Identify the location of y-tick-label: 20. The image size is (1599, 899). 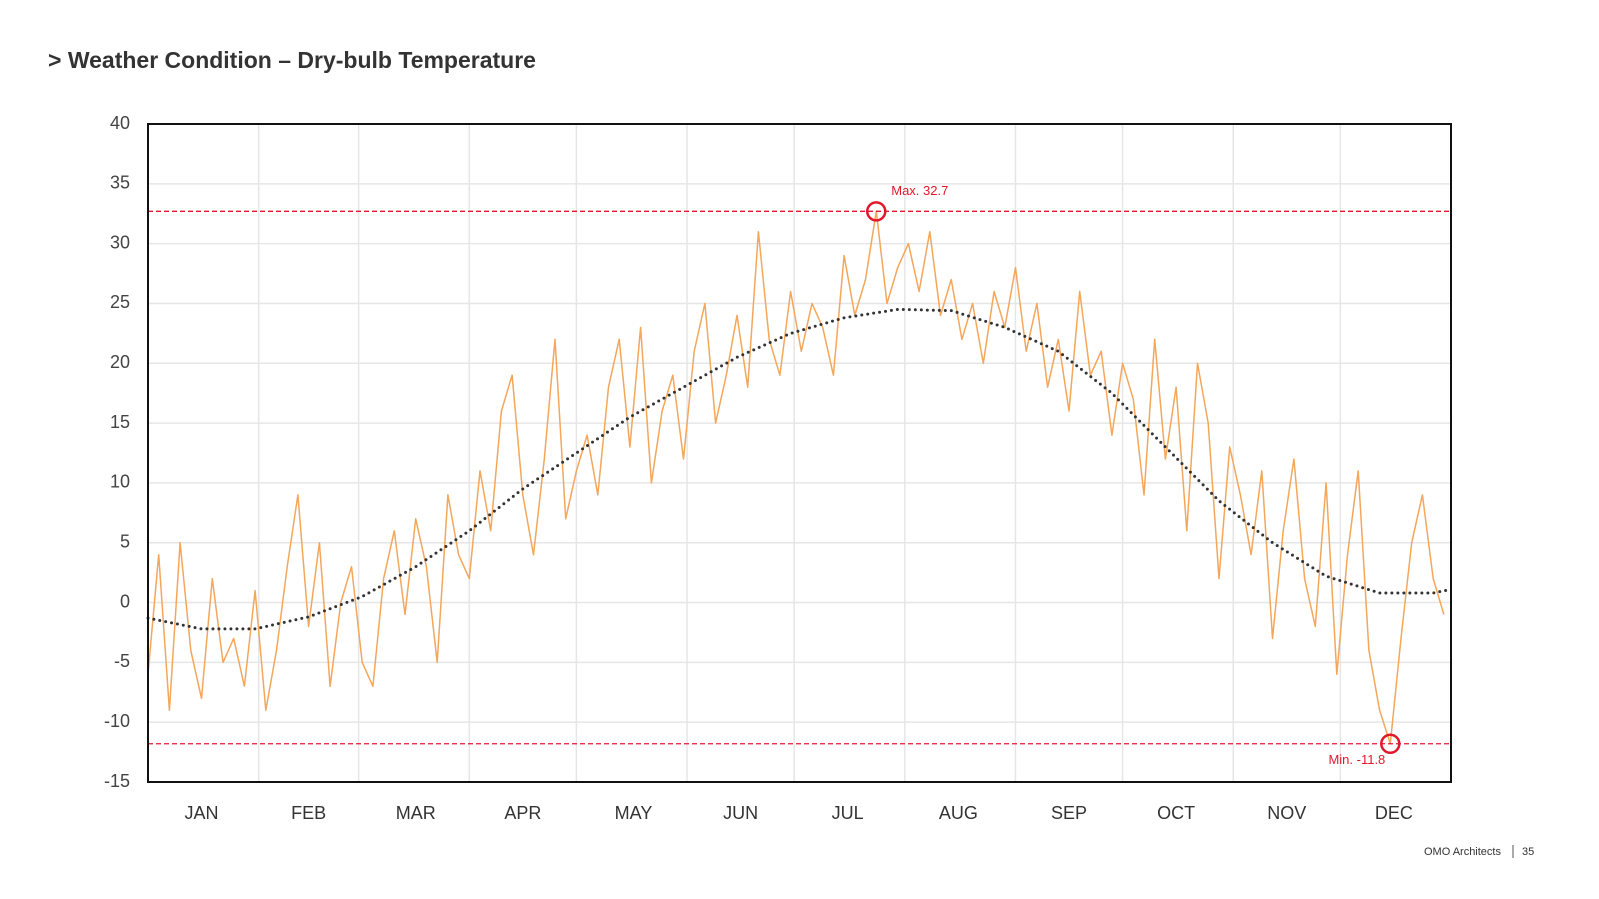
(120, 362).